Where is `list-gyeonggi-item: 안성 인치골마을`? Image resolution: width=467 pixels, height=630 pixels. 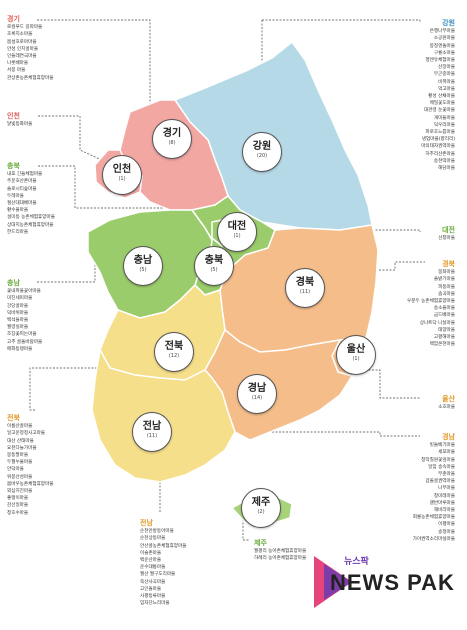
list-gyeonggi-item: 안성 인치골마을 is located at coordinates (23, 49).